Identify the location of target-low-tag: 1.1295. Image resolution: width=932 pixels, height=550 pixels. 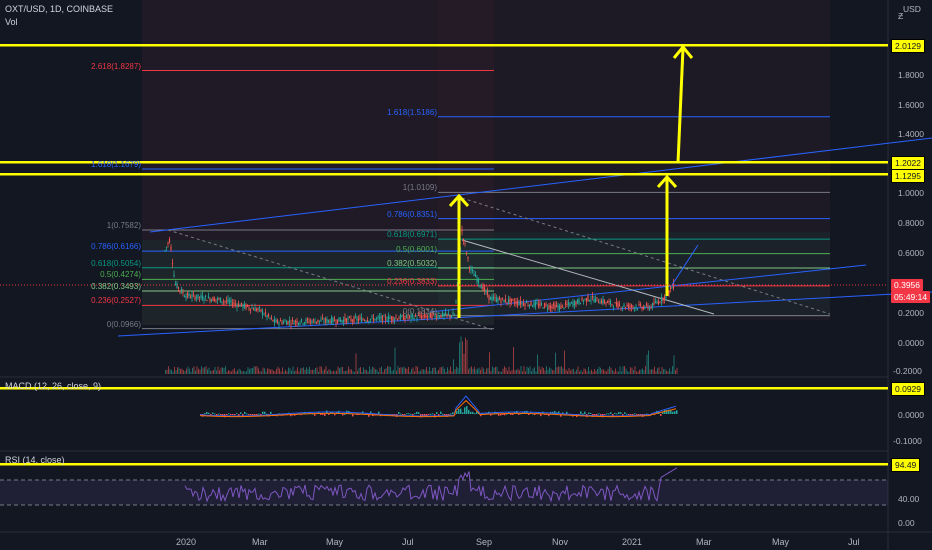
(908, 176).